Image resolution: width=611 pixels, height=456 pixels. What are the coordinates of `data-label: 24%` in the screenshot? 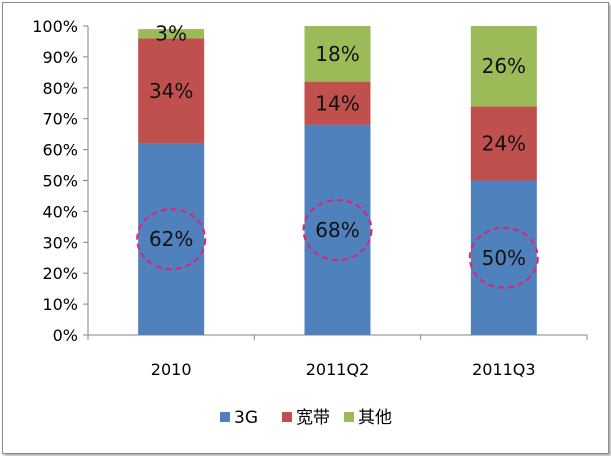 It's located at (504, 143).